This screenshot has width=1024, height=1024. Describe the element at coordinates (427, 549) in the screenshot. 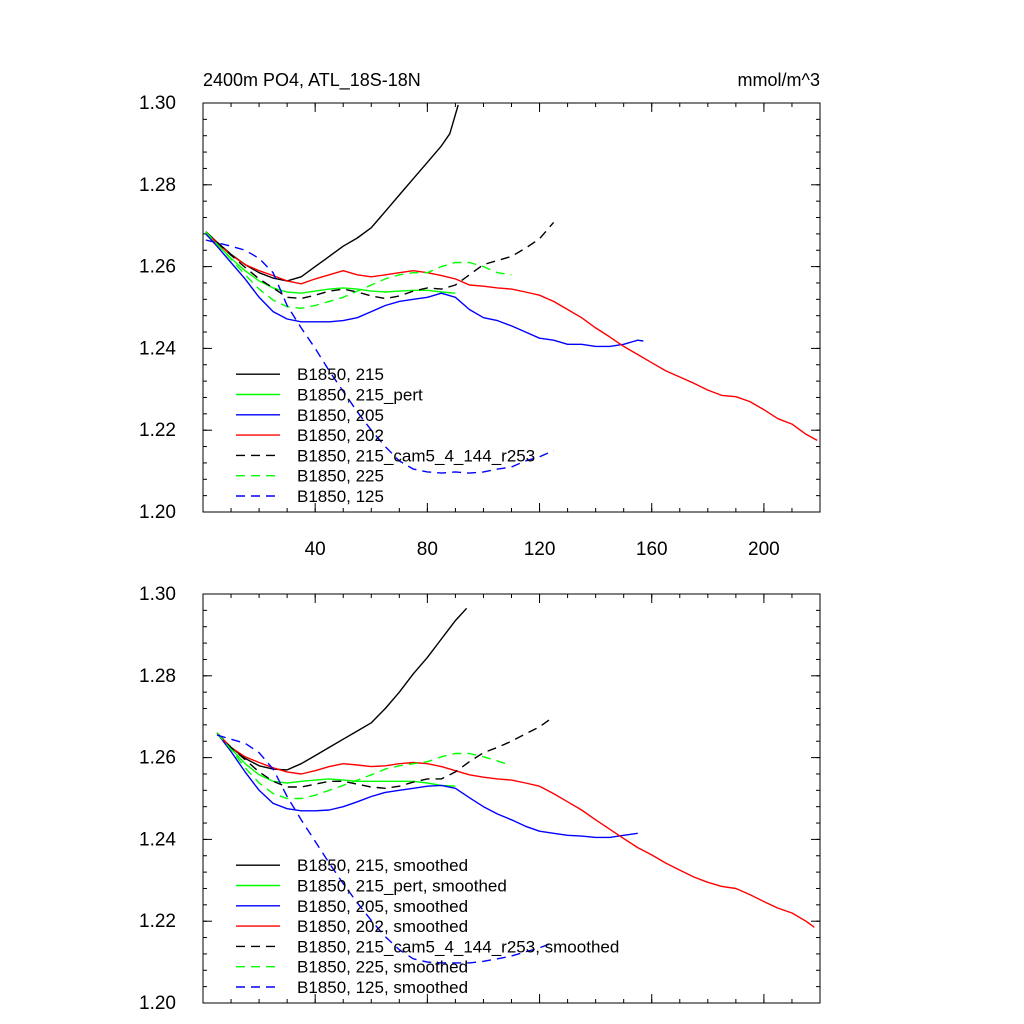

I see `x-tick-label: 80` at that location.